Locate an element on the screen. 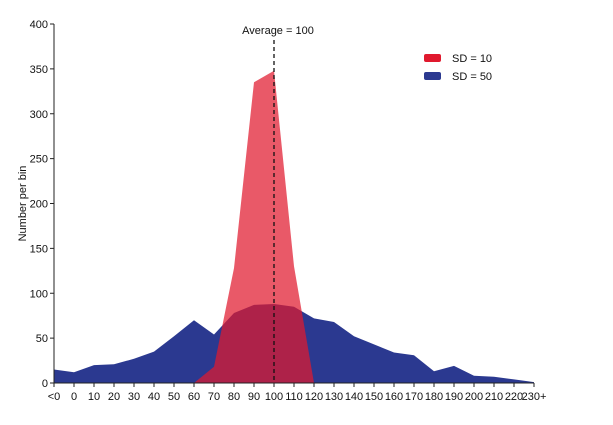 The height and width of the screenshot is (425, 613). x-tick-label: 160 is located at coordinates (394, 397).